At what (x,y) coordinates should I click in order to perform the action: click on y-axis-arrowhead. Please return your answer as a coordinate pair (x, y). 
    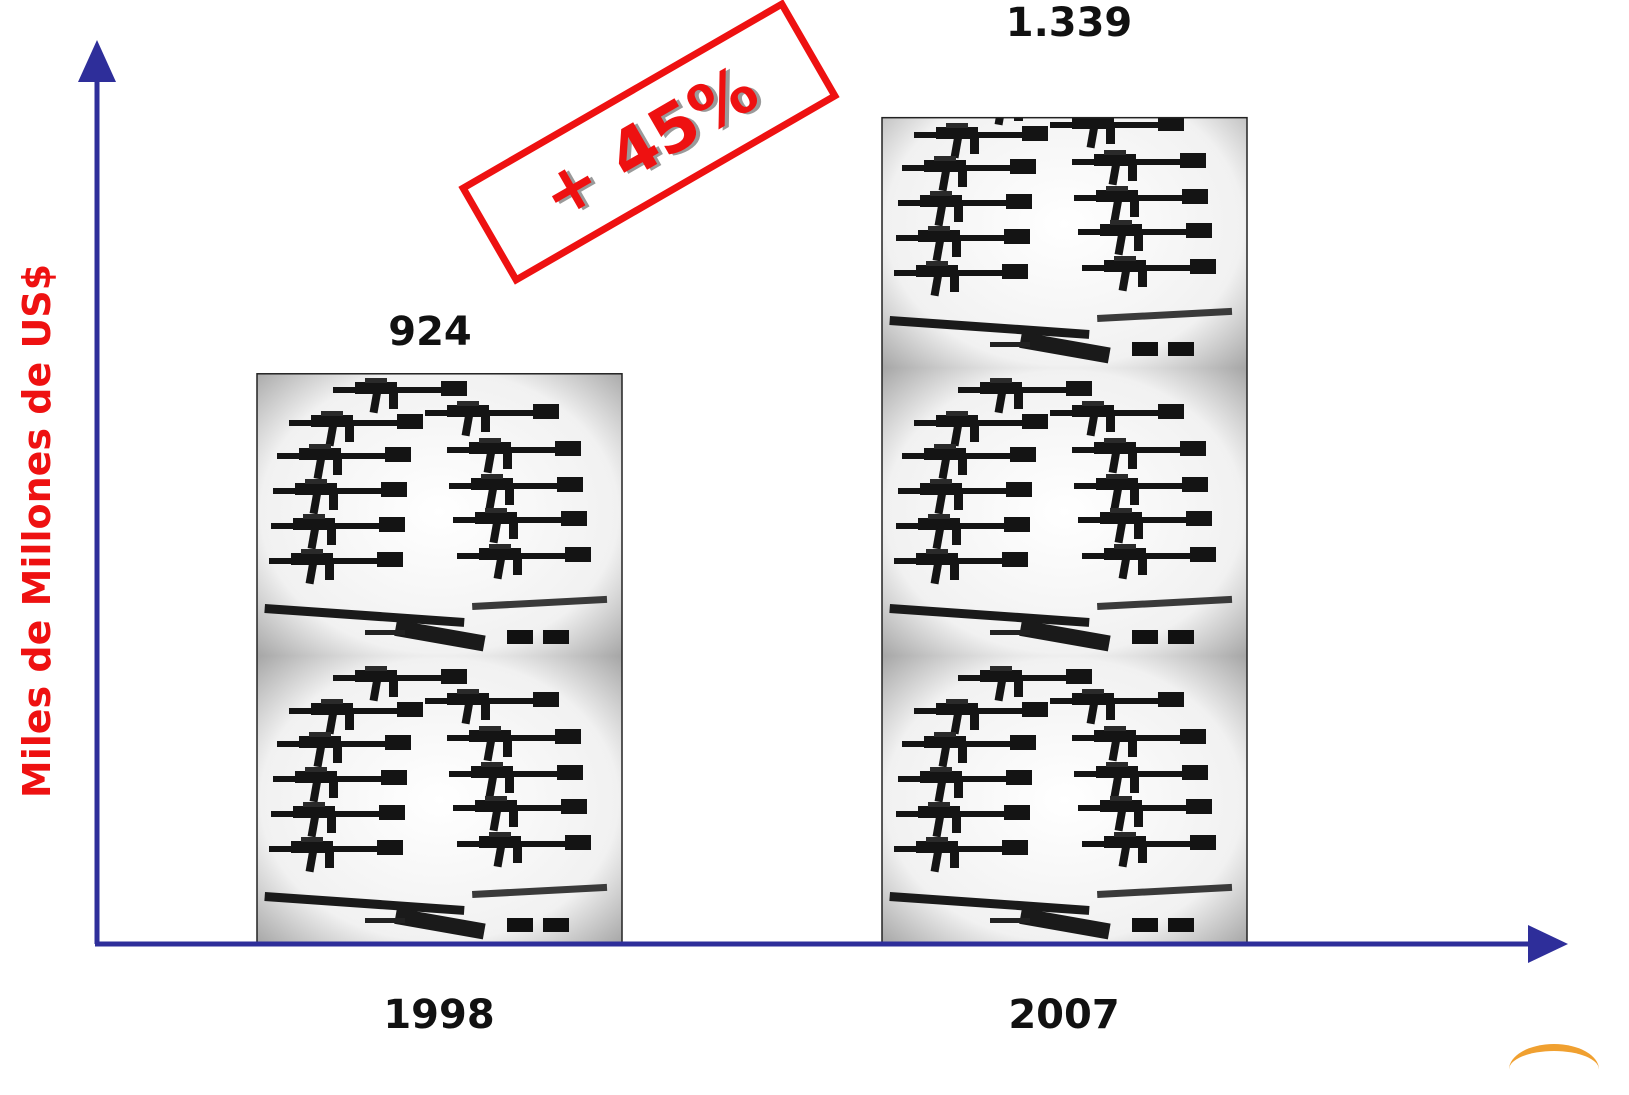
    Looking at the image, I should click on (97, 61).